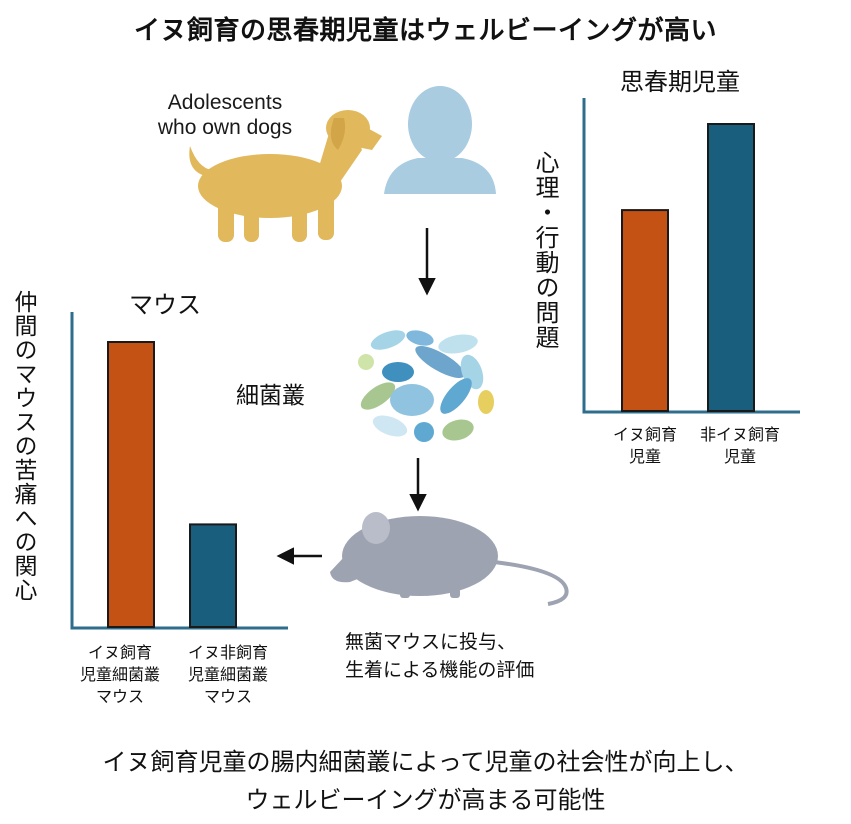 Image resolution: width=851 pixels, height=824 pixels. I want to click on adolescent-category-dog: イヌ飼育 児童, so click(644, 445).